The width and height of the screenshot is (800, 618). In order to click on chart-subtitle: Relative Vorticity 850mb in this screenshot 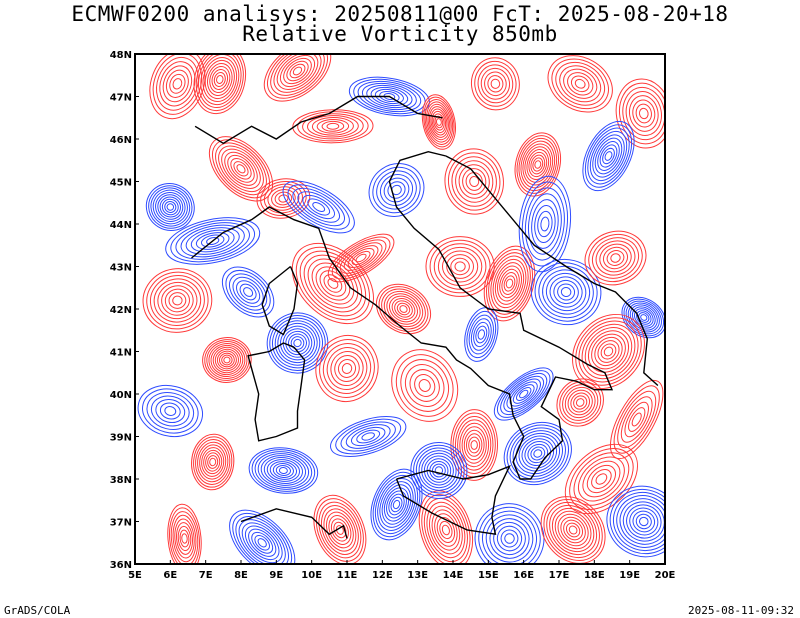, I will do `click(400, 34)`.